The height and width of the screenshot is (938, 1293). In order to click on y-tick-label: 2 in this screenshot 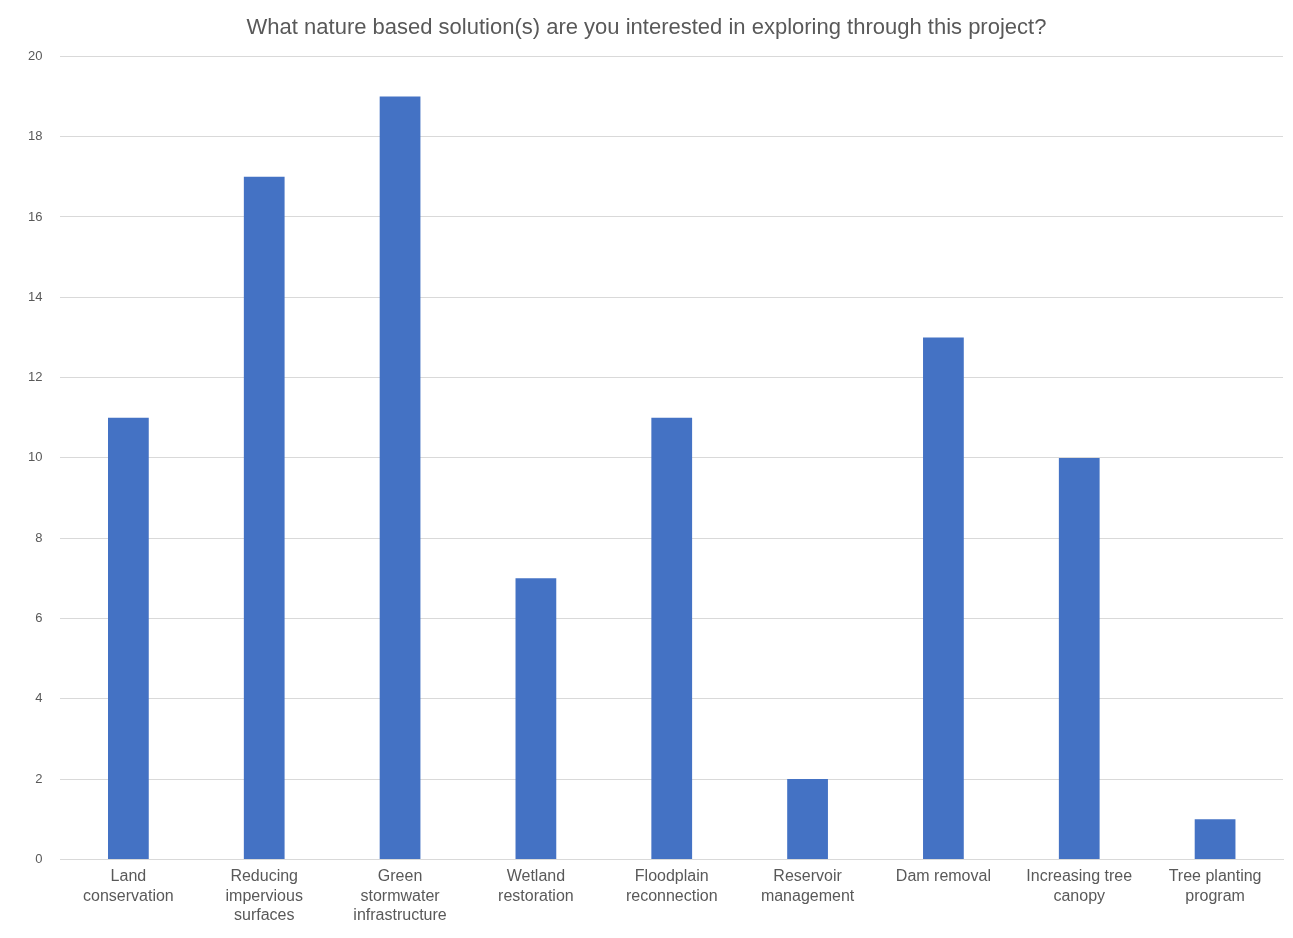, I will do `click(39, 778)`.